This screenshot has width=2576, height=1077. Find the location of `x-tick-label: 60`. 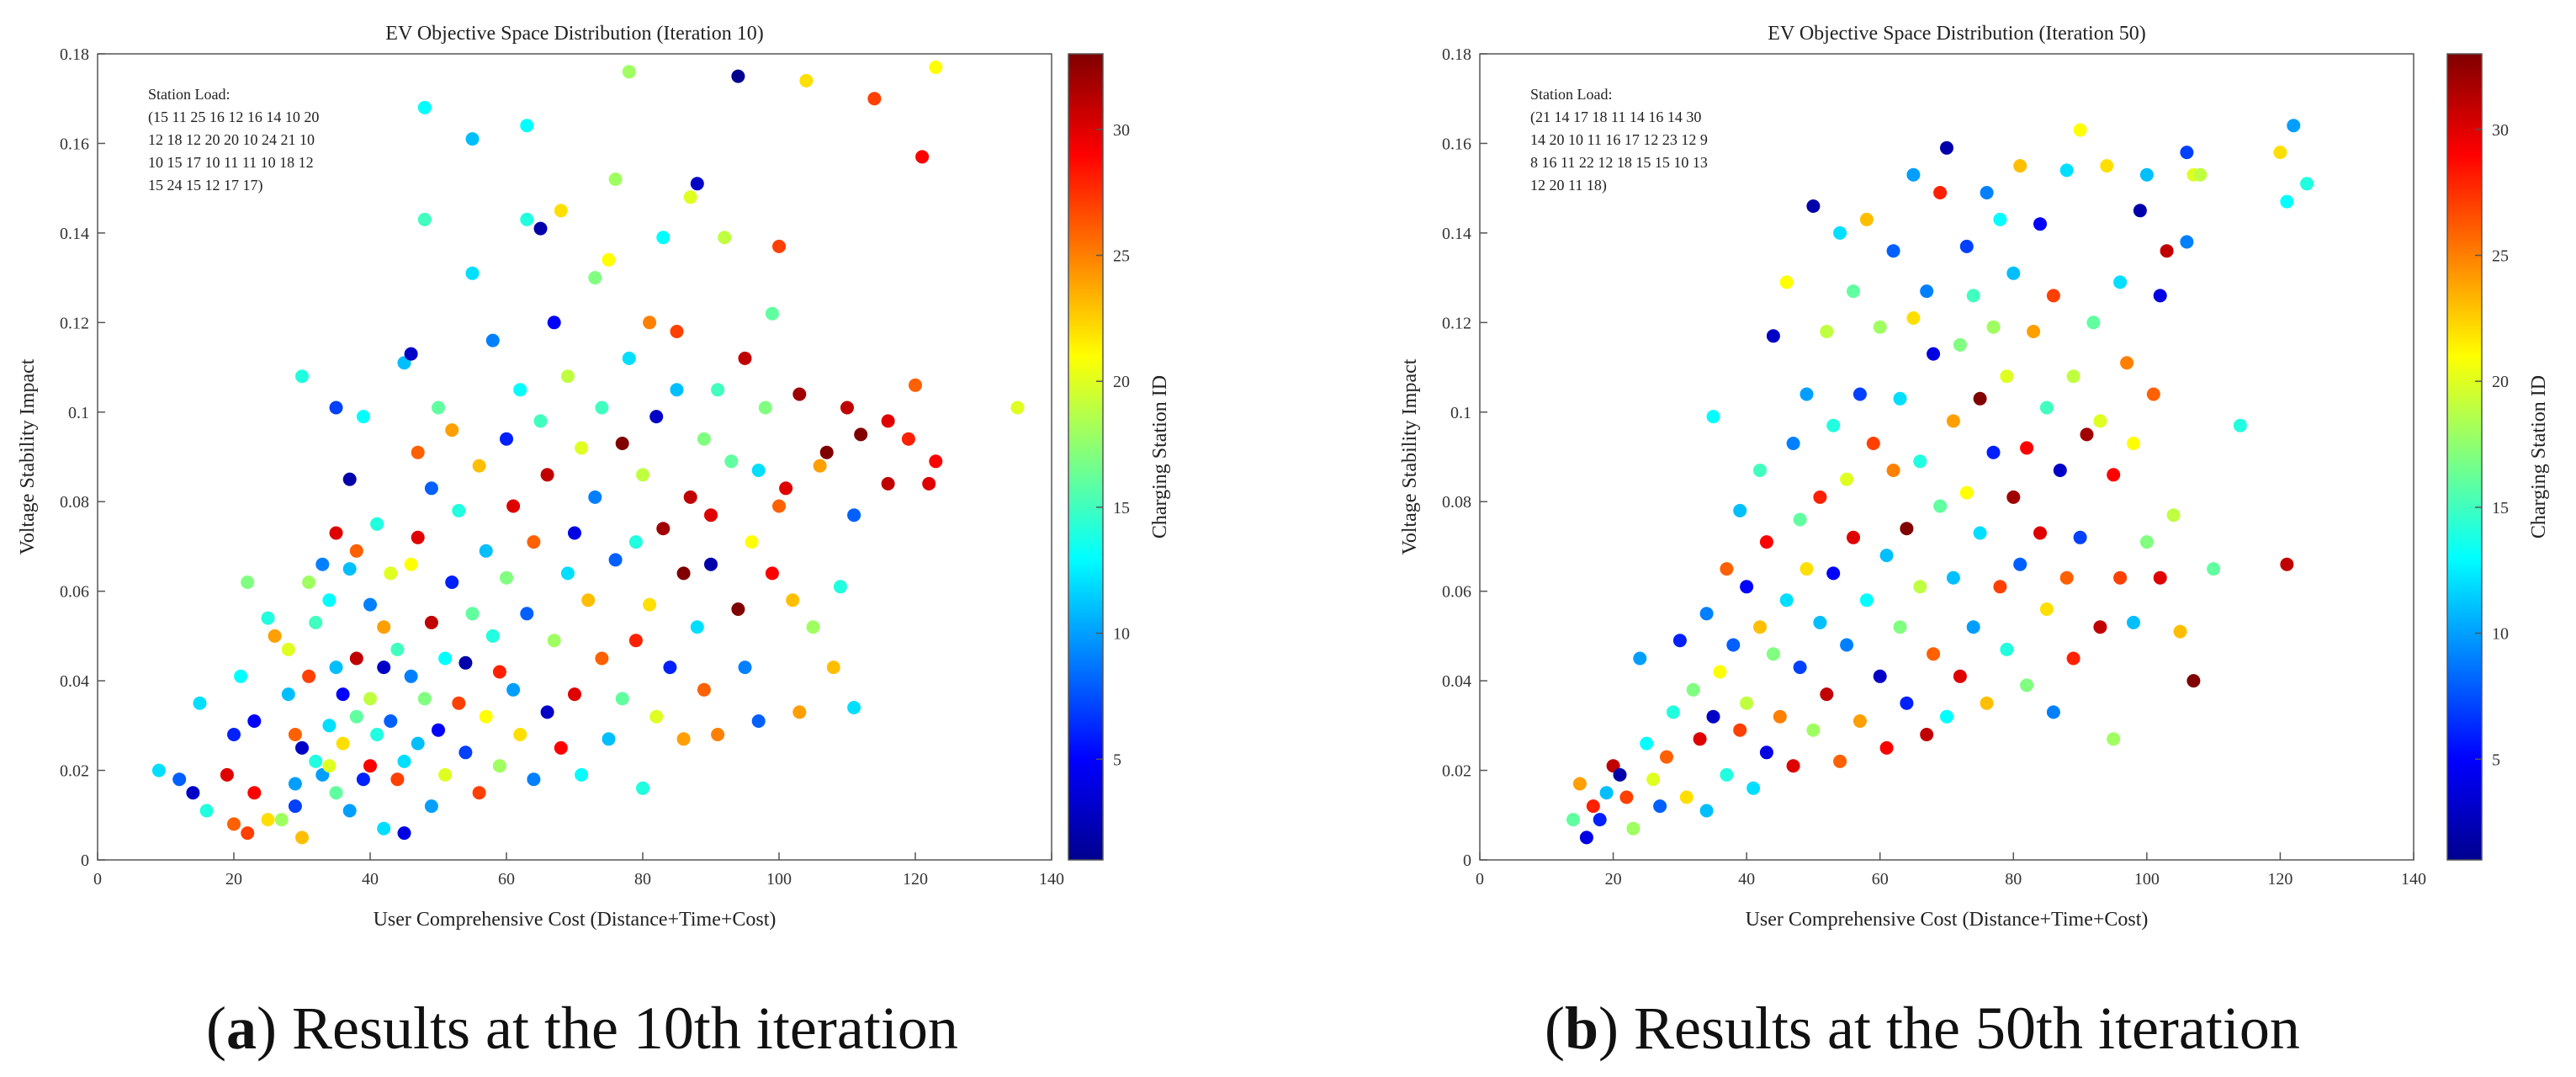

x-tick-label: 60 is located at coordinates (506, 879).